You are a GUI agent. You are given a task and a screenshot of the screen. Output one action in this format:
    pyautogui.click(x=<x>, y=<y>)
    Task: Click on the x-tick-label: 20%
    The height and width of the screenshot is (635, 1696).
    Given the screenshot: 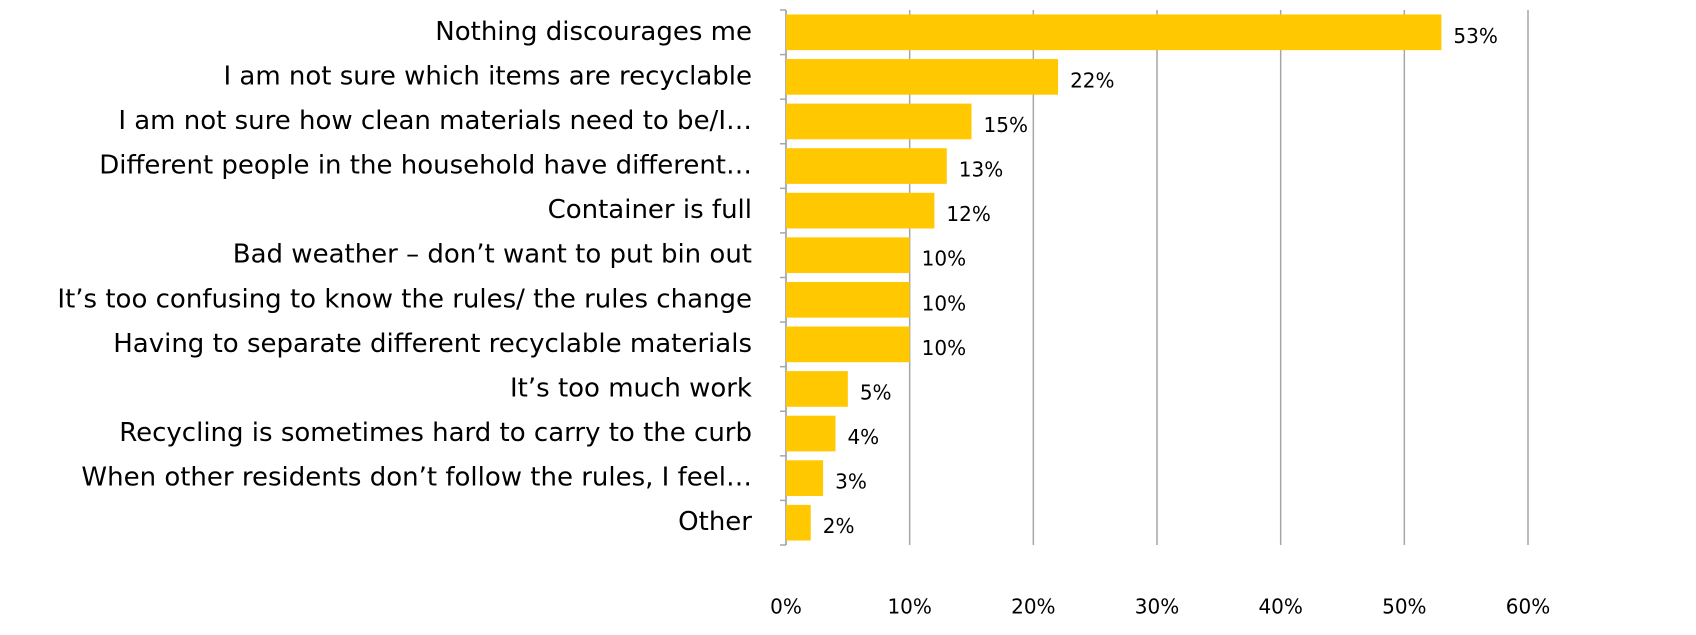 What is the action you would take?
    pyautogui.click(x=1033, y=607)
    